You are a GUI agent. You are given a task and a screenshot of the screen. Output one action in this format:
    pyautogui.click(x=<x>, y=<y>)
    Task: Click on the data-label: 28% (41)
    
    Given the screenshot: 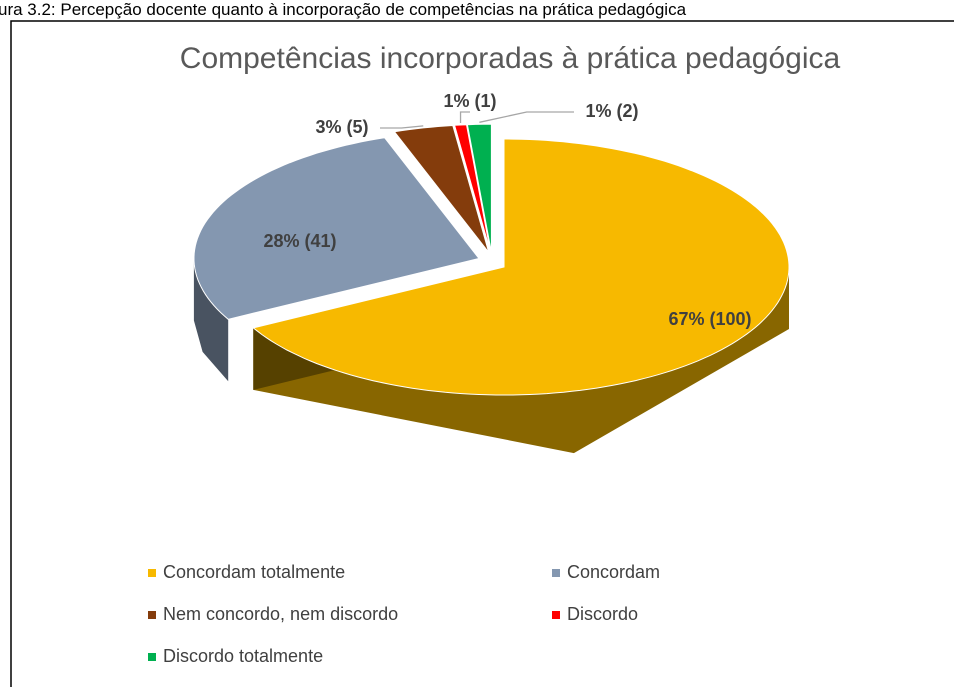 What is the action you would take?
    pyautogui.click(x=299, y=241)
    